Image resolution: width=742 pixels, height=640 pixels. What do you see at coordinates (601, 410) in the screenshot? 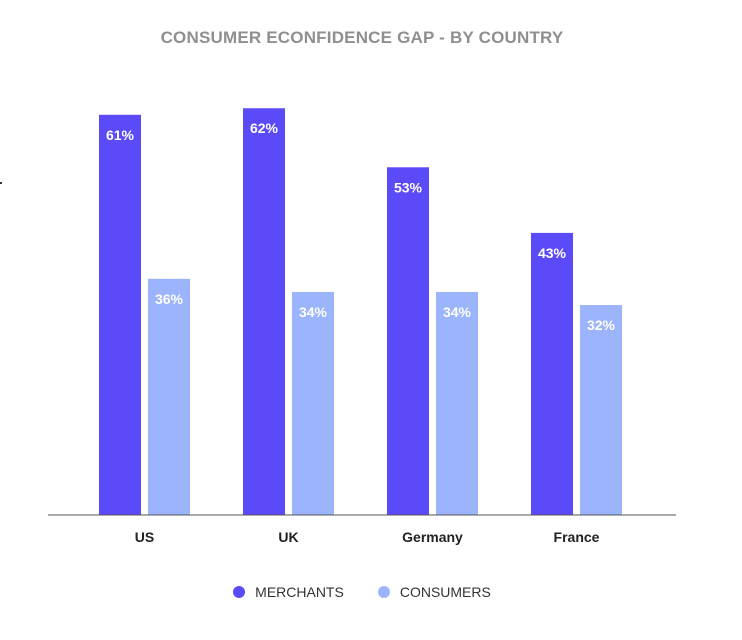
I see `bar-consumers-france` at bounding box center [601, 410].